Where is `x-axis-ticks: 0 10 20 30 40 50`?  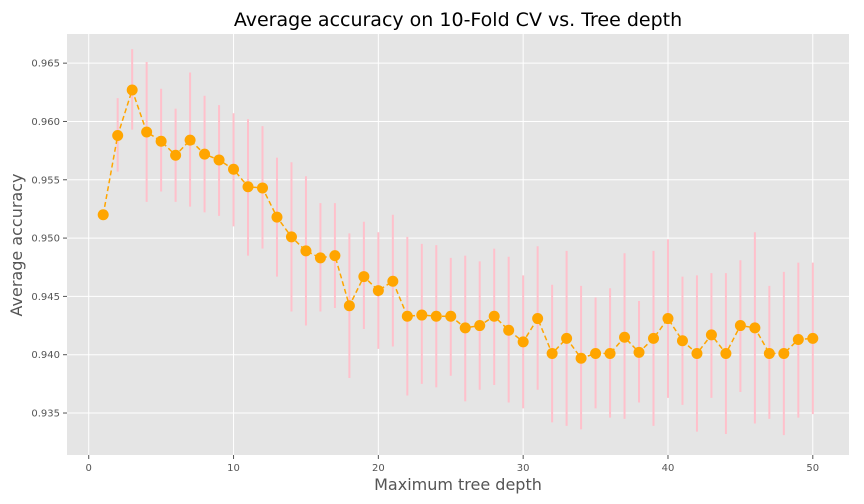
x-axis-ticks: 0 10 20 30 40 50 is located at coordinates (452, 464).